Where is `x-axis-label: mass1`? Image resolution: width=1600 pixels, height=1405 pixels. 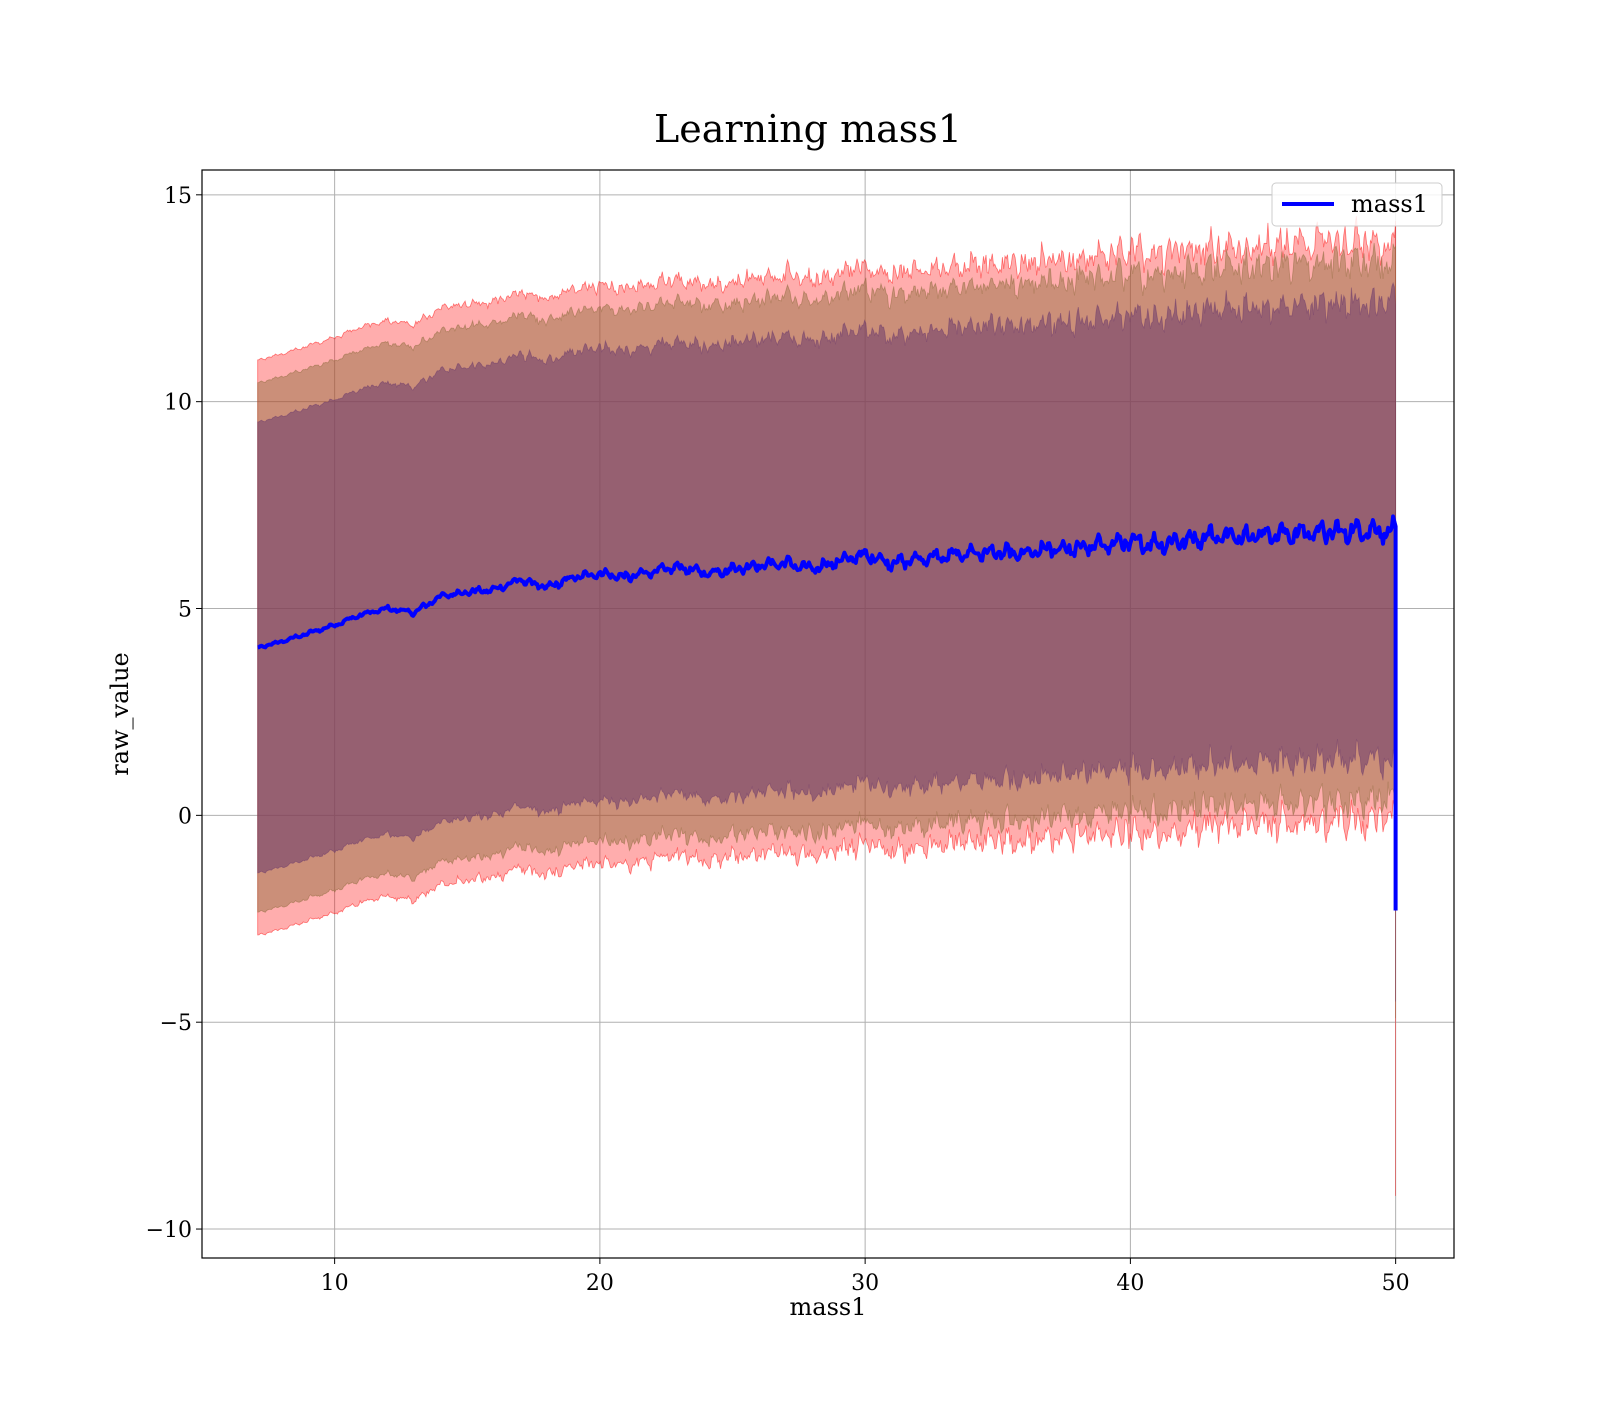
x-axis-label: mass1 is located at coordinates (828, 1307).